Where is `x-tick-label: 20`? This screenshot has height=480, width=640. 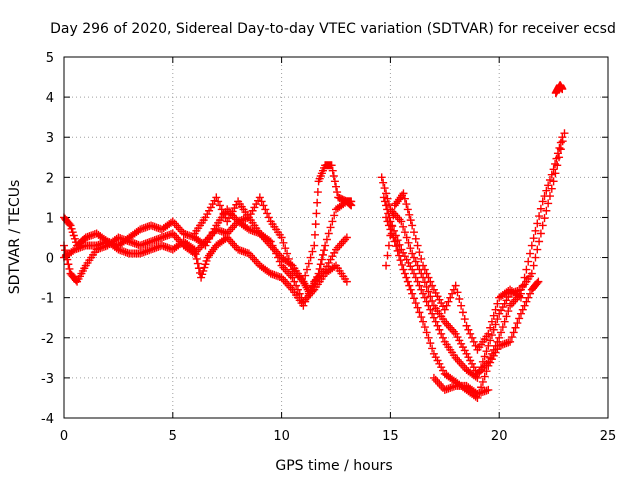 x-tick-label: 20 is located at coordinates (499, 436).